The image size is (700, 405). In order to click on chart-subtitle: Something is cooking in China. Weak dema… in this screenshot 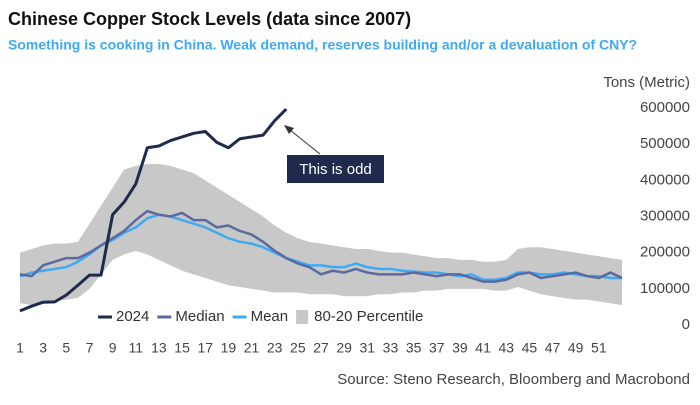, I will do `click(322, 45)`.